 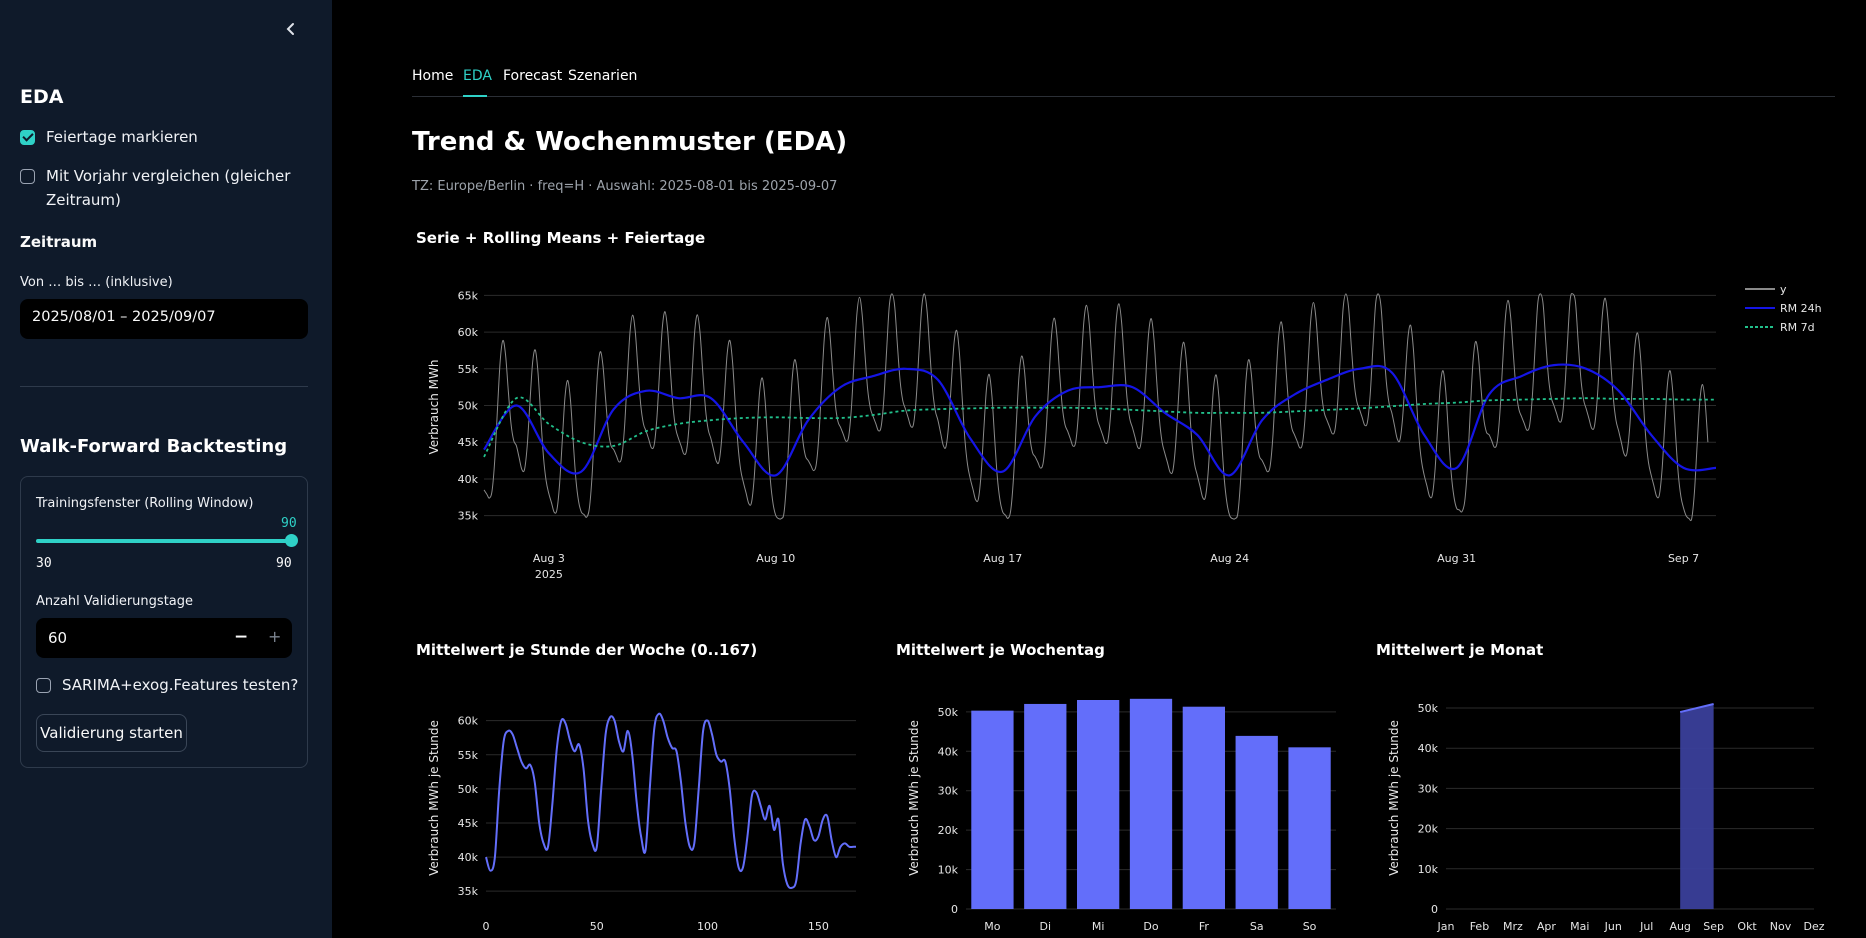 I want to click on weekday-ylabel: Verbrauch MWh je Stunde, so click(x=914, y=798).